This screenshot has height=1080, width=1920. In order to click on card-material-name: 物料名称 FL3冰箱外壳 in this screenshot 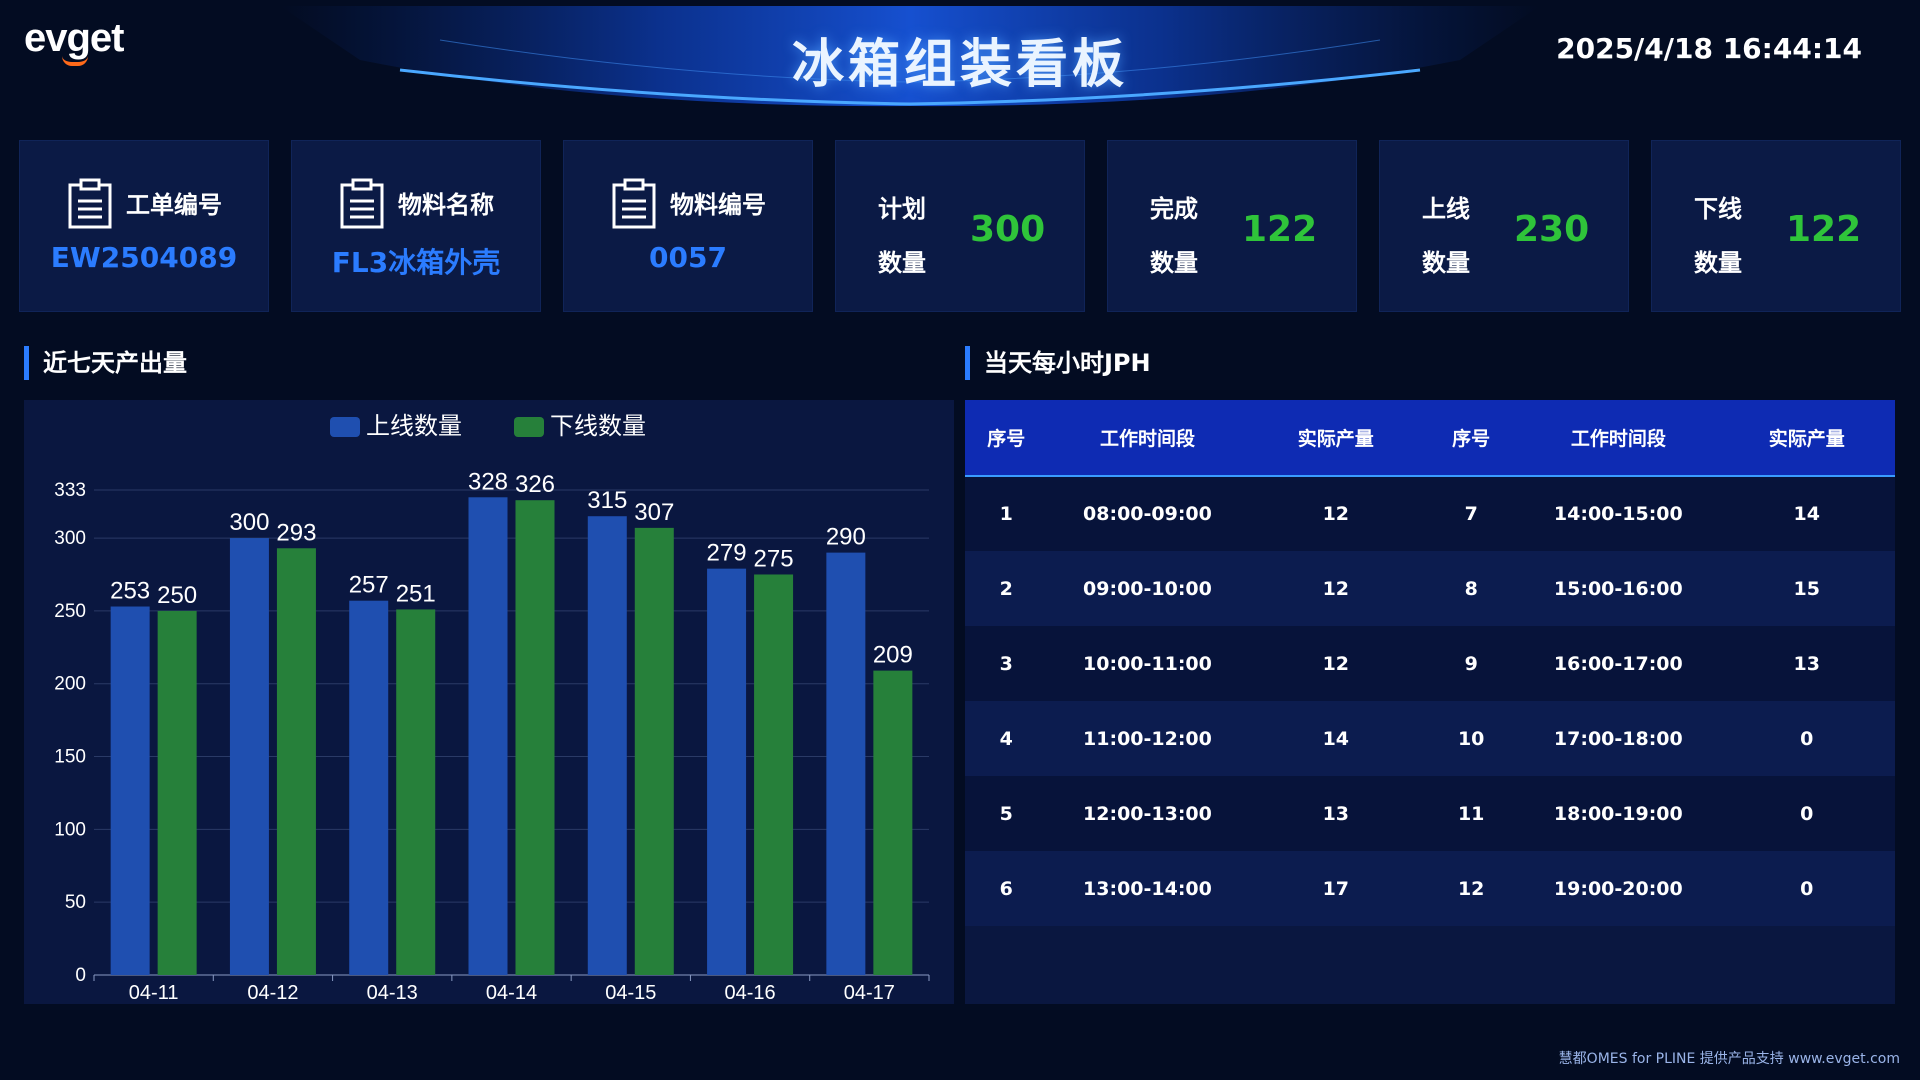, I will do `click(416, 226)`.